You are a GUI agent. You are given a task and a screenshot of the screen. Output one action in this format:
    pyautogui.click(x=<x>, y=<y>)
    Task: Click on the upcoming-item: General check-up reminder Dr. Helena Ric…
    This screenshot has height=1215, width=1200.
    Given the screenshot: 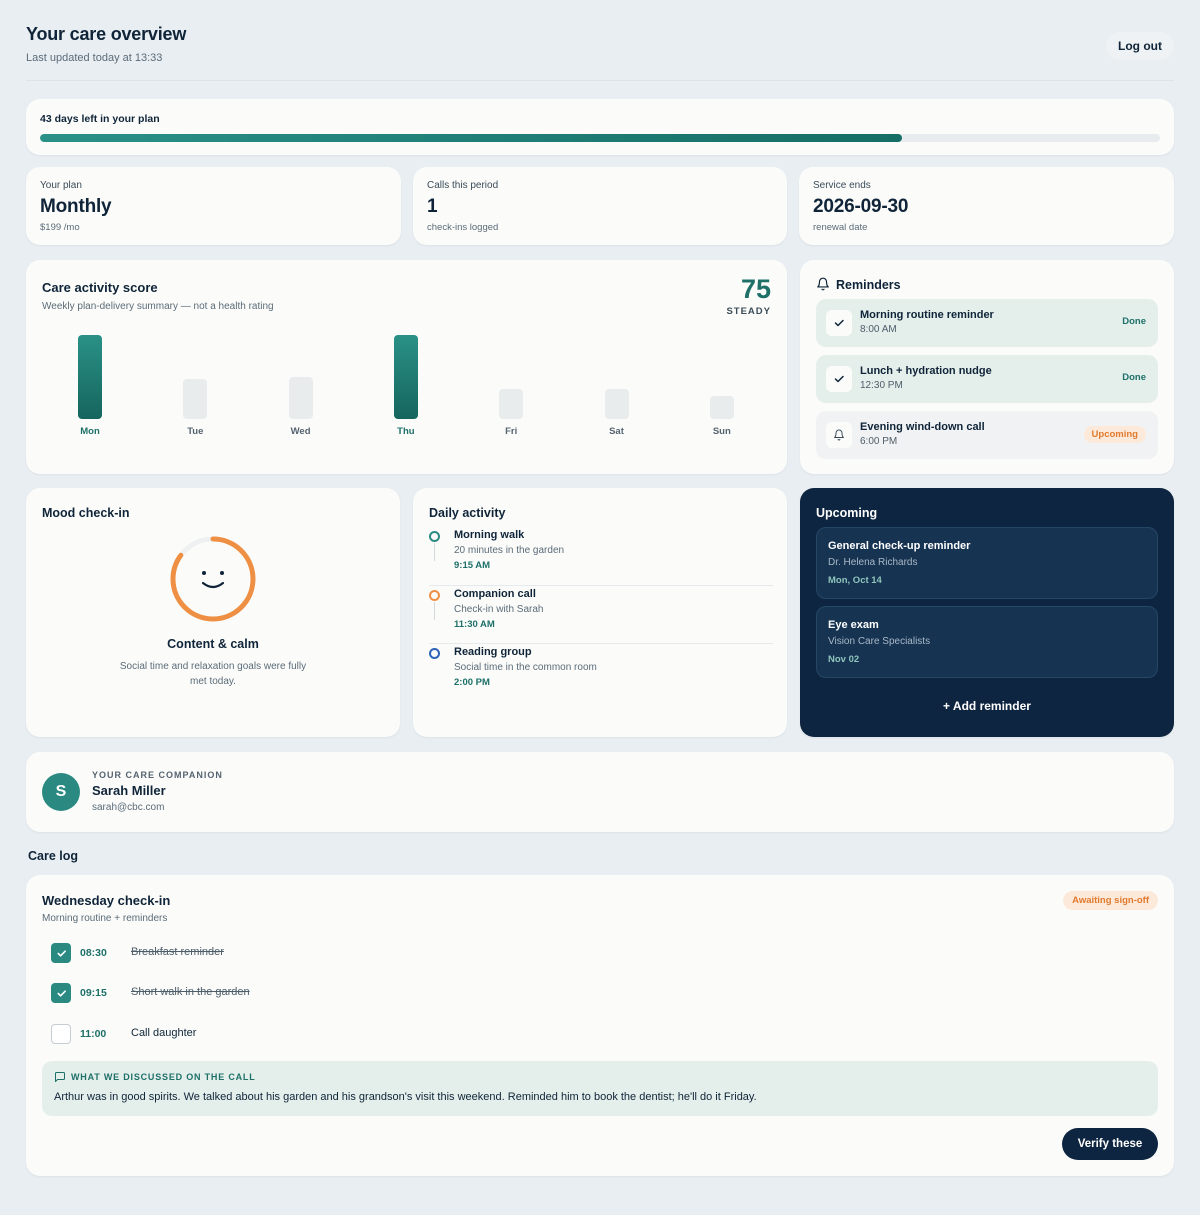 What is the action you would take?
    pyautogui.click(x=987, y=563)
    